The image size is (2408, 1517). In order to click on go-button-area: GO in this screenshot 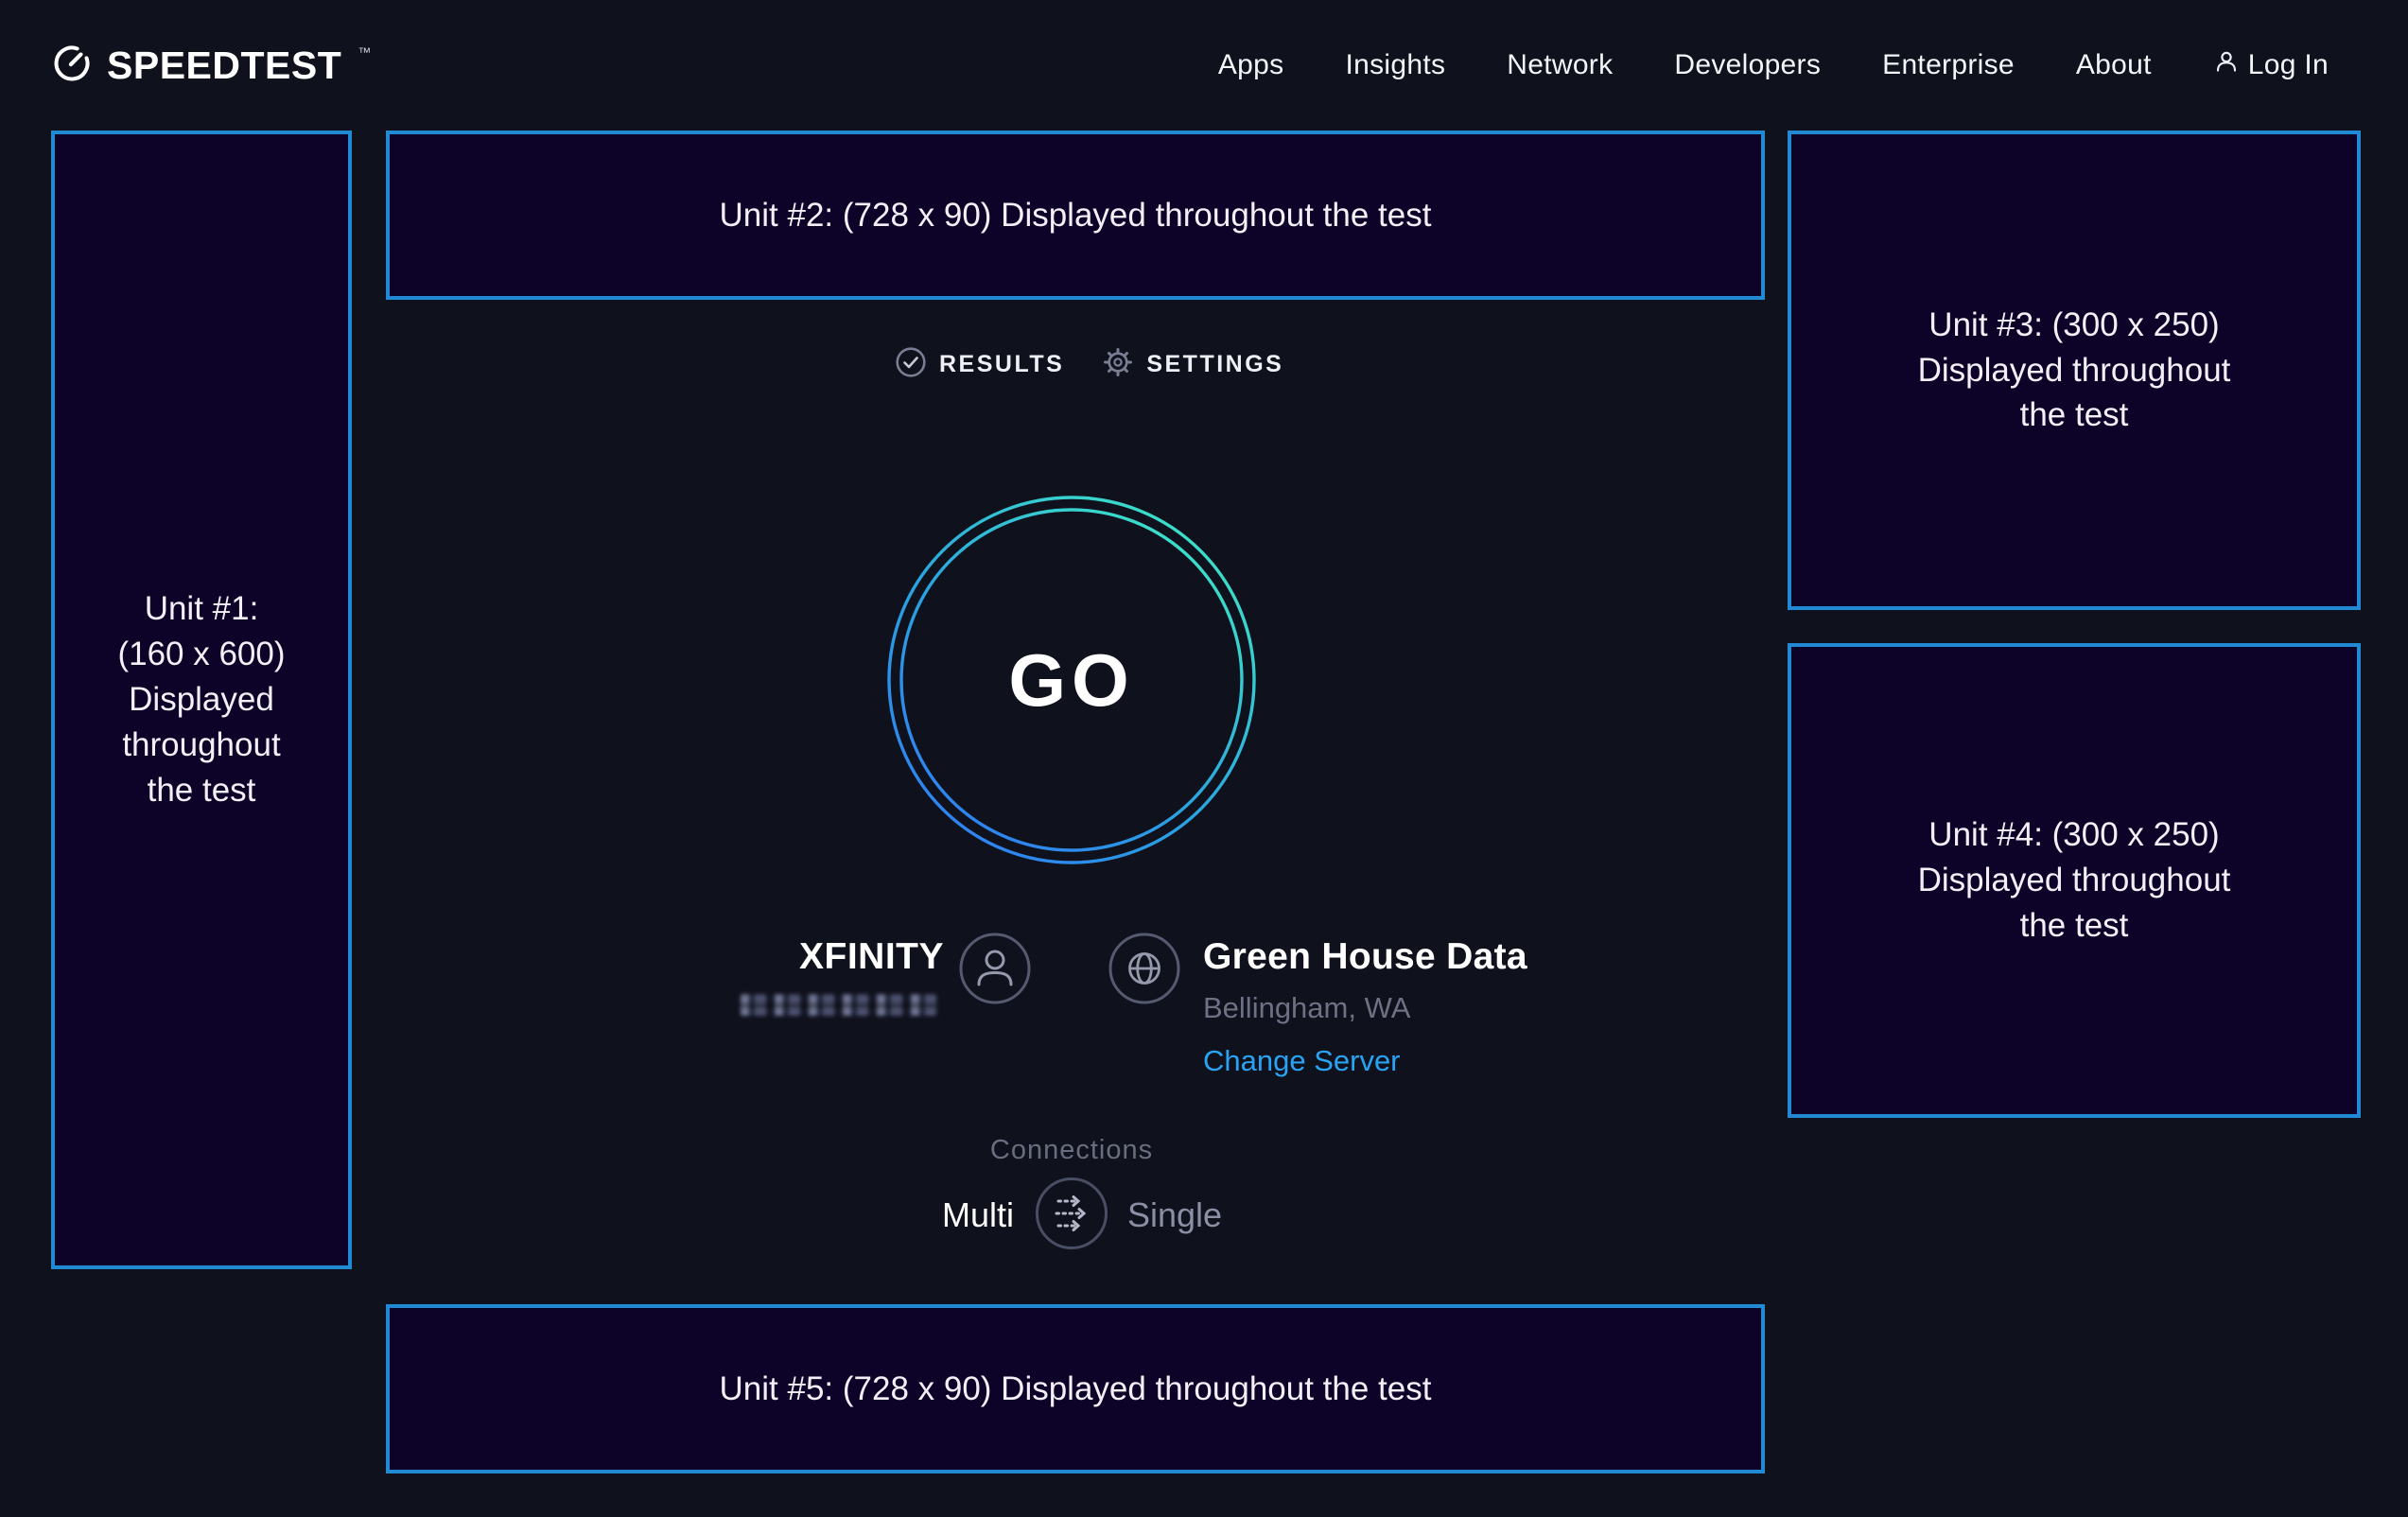, I will do `click(1071, 680)`.